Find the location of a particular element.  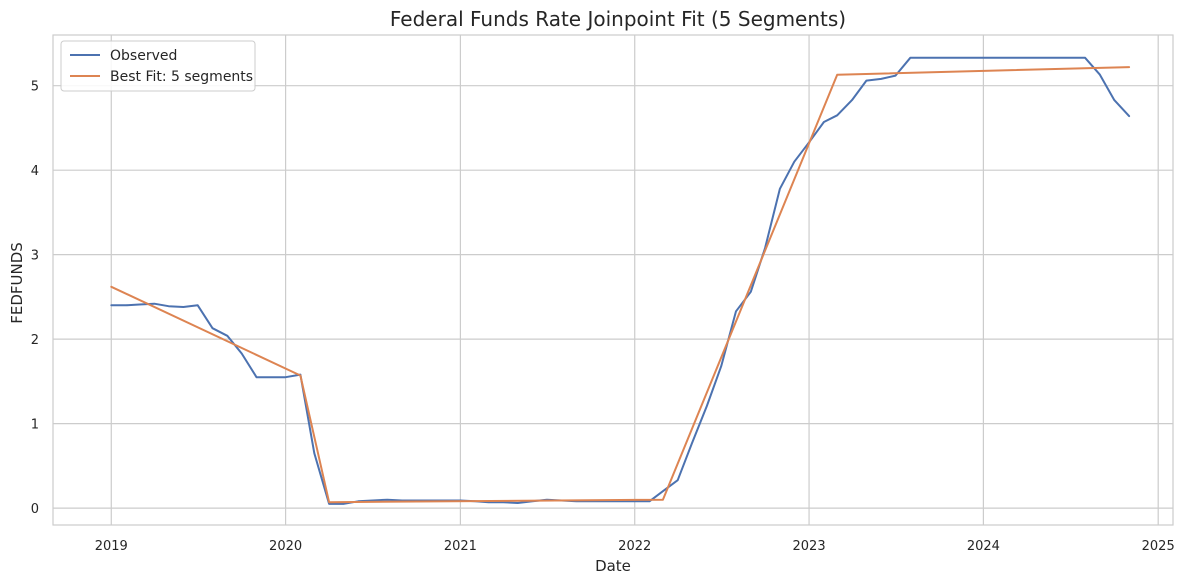

x-tick-label: 2021 is located at coordinates (460, 546).